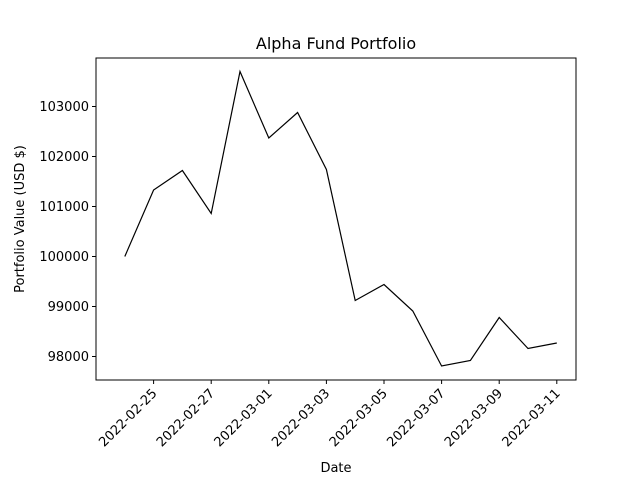  I want to click on x-axis-label: Date, so click(335, 468).